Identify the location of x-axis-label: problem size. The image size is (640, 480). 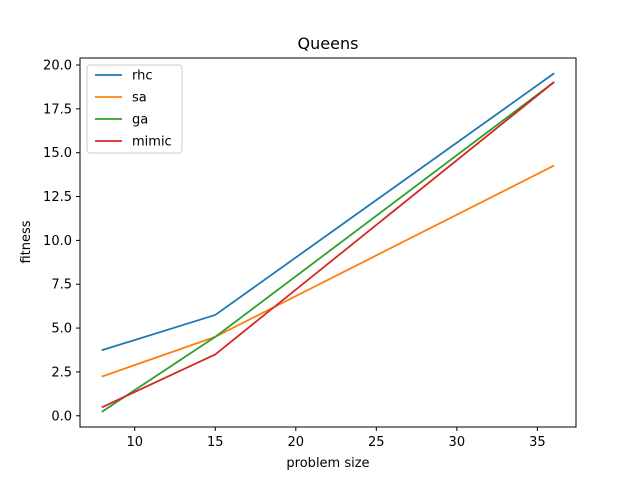
(327, 463).